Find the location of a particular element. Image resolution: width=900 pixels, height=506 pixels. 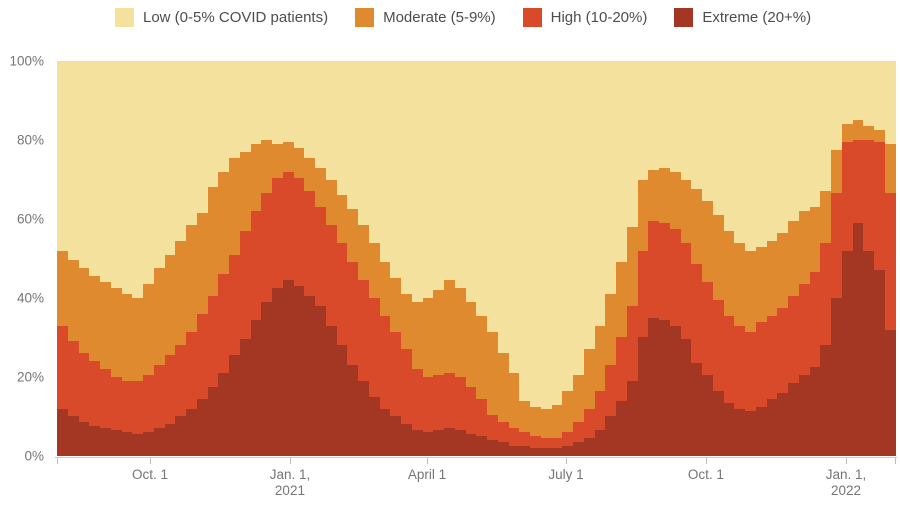

x-tick-label: July 1 is located at coordinates (565, 475).